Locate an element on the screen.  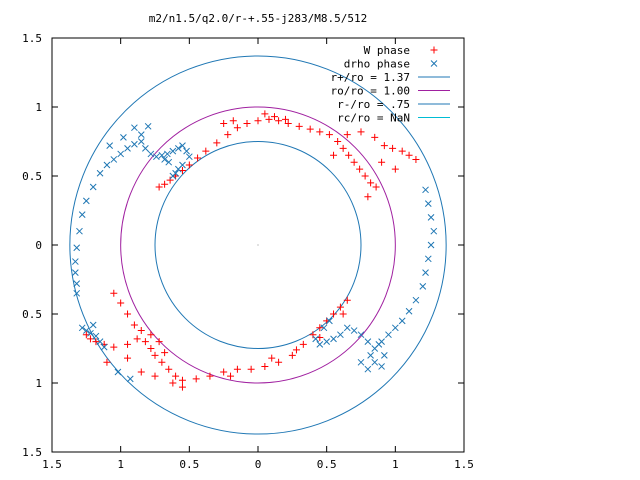
y-tick-label: 1 is located at coordinates (38, 383).